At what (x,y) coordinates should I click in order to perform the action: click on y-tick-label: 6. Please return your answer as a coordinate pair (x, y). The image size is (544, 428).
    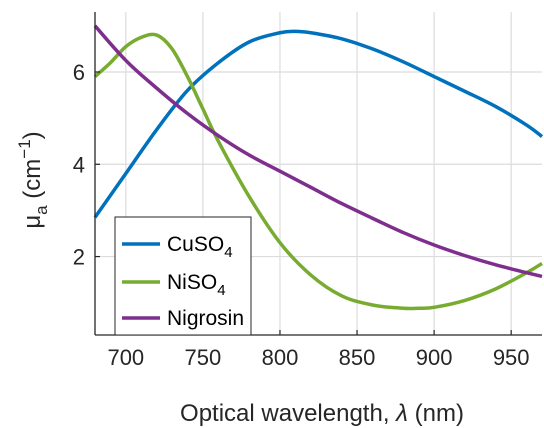
    Looking at the image, I should click on (79, 72).